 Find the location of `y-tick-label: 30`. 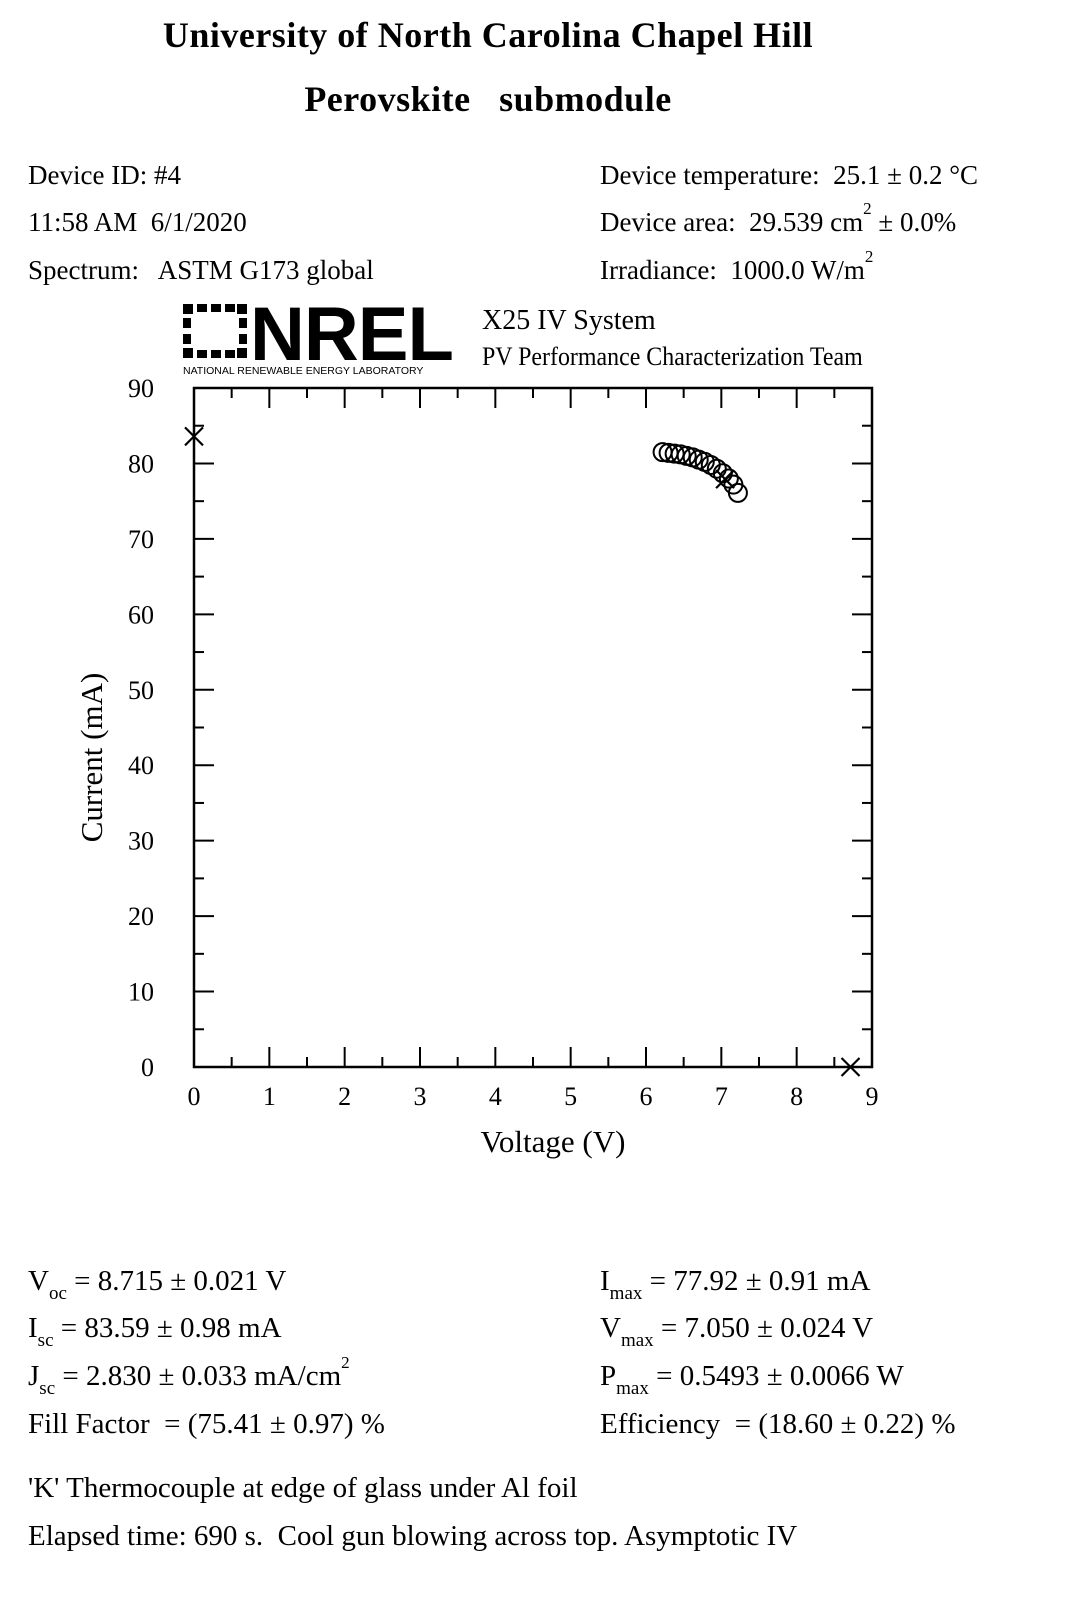

y-tick-label: 30 is located at coordinates (141, 841).